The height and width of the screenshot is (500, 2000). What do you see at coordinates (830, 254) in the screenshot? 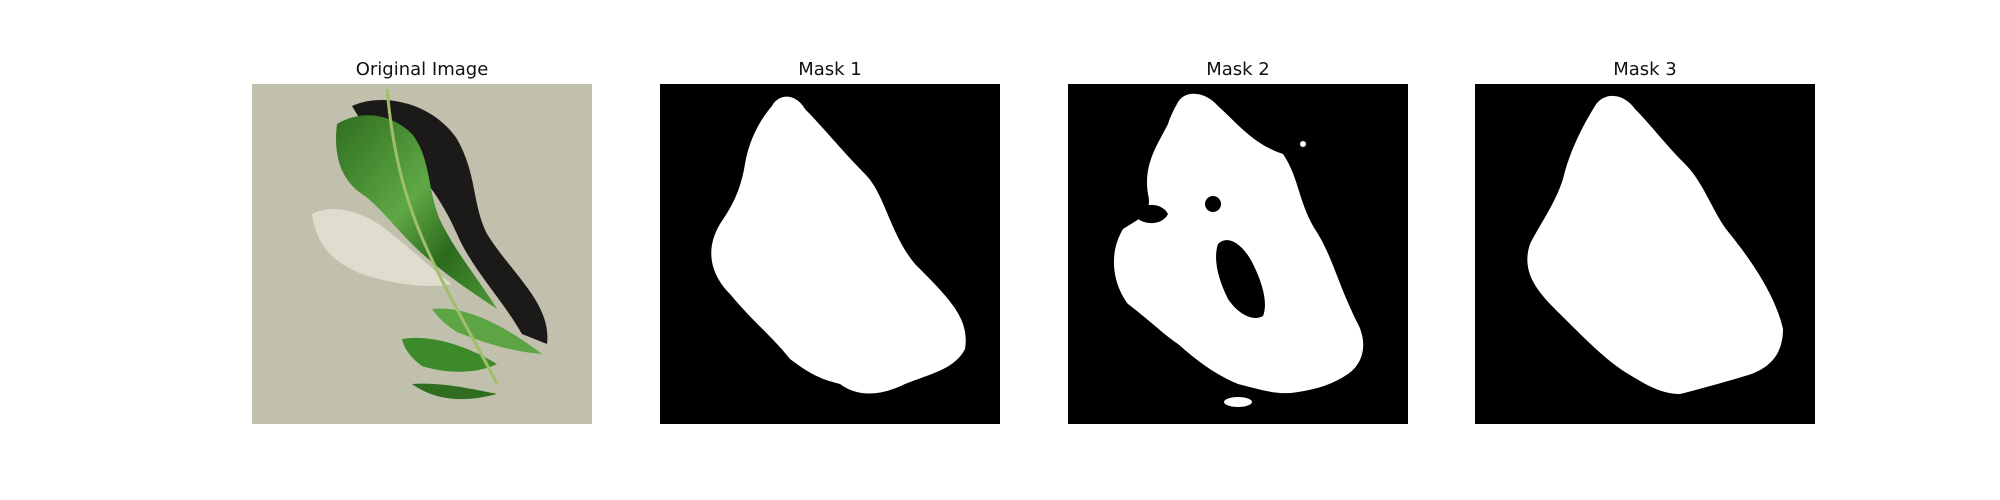
I see `mask-1-image` at bounding box center [830, 254].